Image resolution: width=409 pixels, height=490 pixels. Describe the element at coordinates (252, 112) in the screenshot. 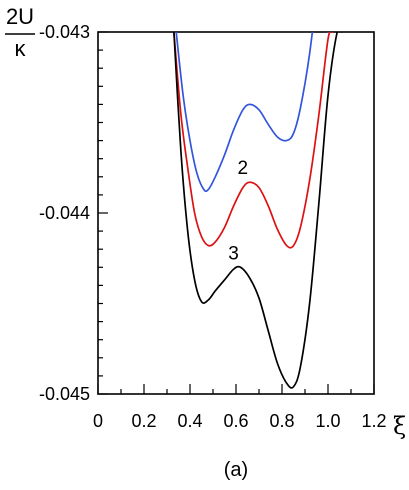

I see `series-1-line` at that location.